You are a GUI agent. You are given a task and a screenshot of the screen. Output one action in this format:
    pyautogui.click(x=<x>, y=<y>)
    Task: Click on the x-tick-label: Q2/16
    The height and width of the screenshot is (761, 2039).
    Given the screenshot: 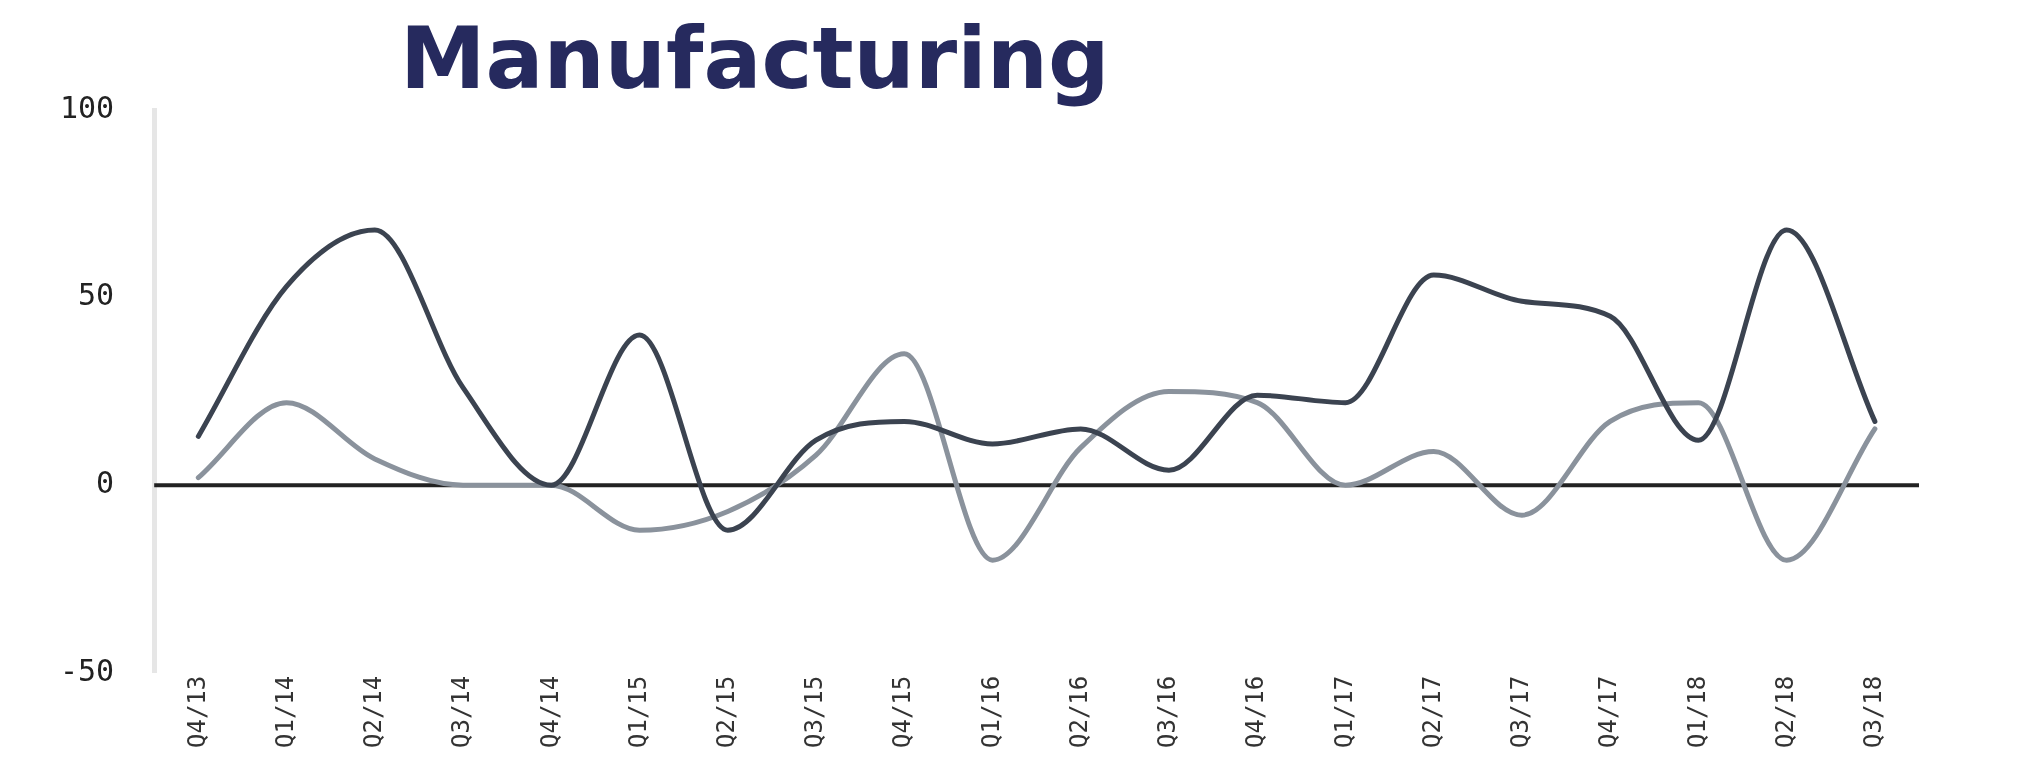 What is the action you would take?
    pyautogui.click(x=1078, y=711)
    